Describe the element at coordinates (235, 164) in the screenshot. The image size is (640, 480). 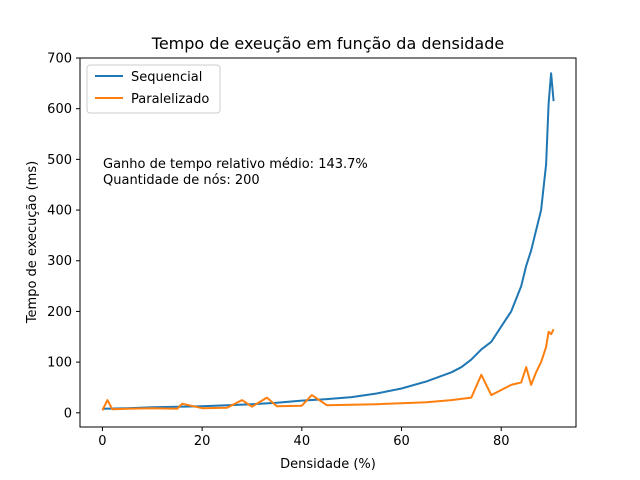
I see `annotation-gain: Ganho de tempo relativo médio: 143.7%` at that location.